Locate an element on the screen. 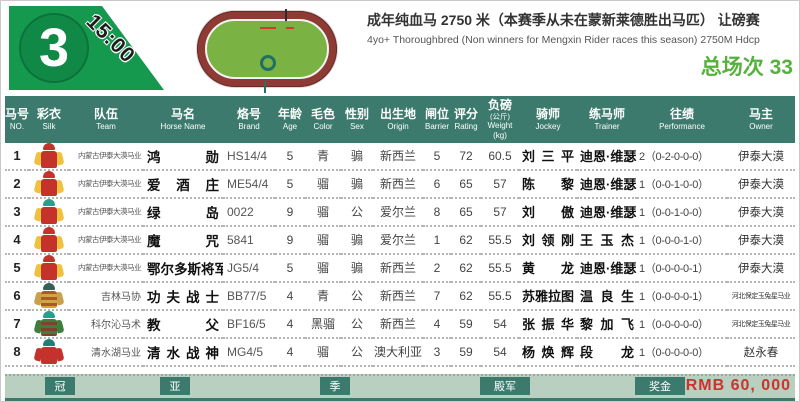 The height and width of the screenshot is (402, 800). column-header-en: Rating is located at coordinates (466, 126).